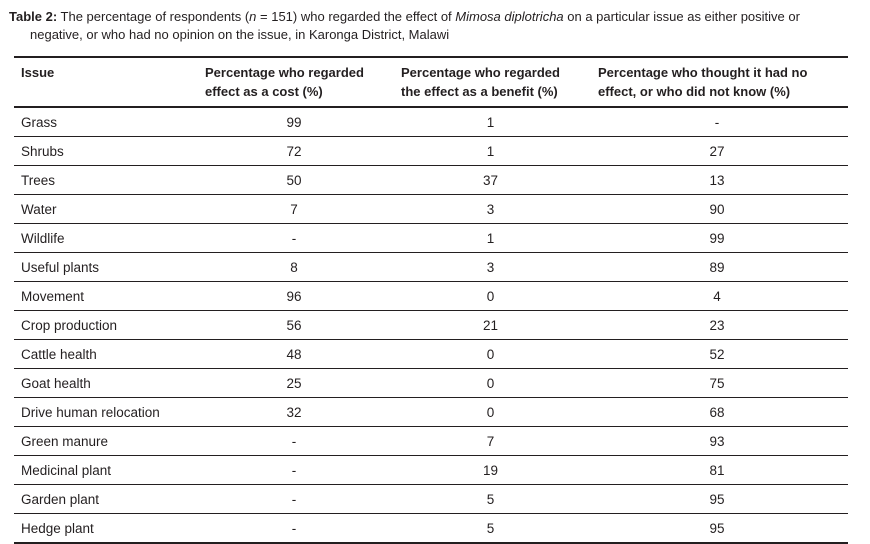 The image size is (870, 544). I want to click on value-cell: 8, so click(294, 267).